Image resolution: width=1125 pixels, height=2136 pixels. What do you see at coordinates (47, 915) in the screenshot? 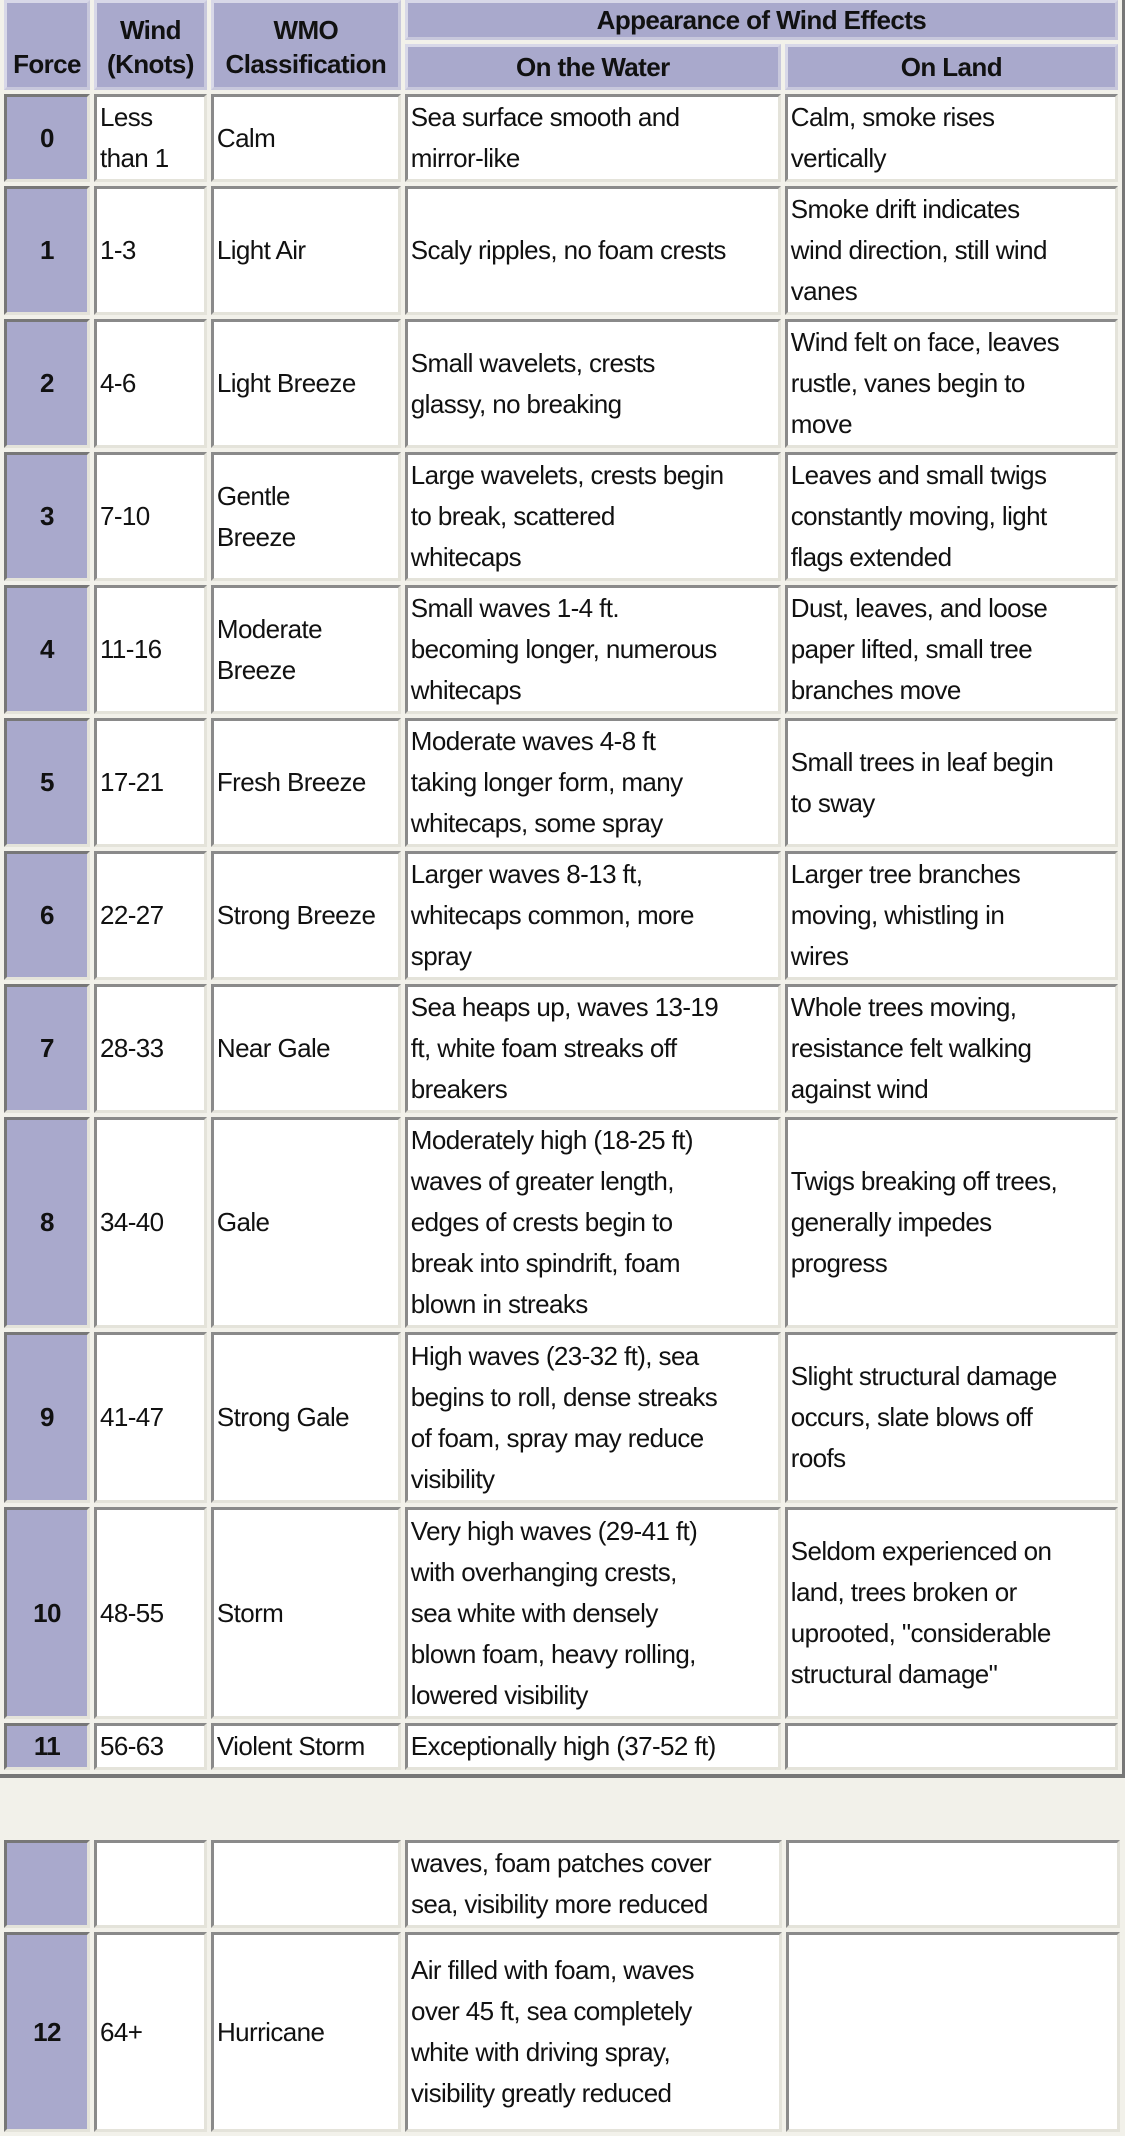
I see `cell-force: 6` at bounding box center [47, 915].